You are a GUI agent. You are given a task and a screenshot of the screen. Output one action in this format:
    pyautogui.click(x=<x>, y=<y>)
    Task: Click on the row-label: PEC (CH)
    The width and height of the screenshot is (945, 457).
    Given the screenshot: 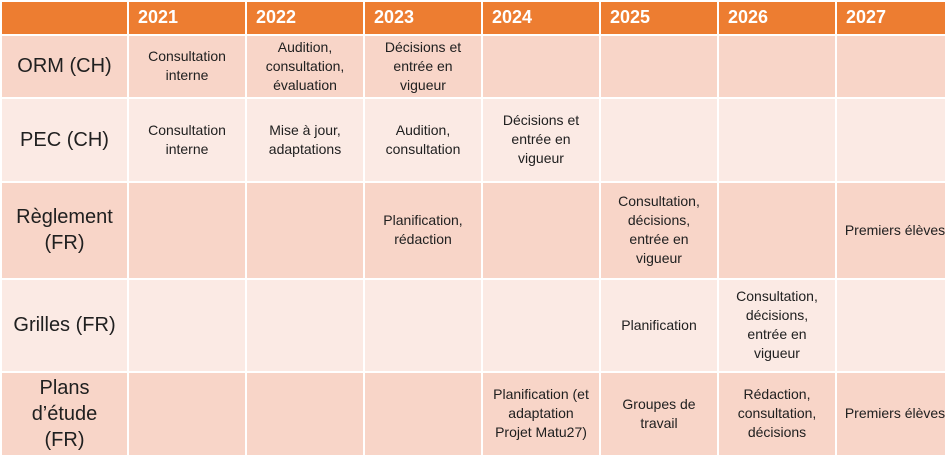 What is the action you would take?
    pyautogui.click(x=64, y=139)
    